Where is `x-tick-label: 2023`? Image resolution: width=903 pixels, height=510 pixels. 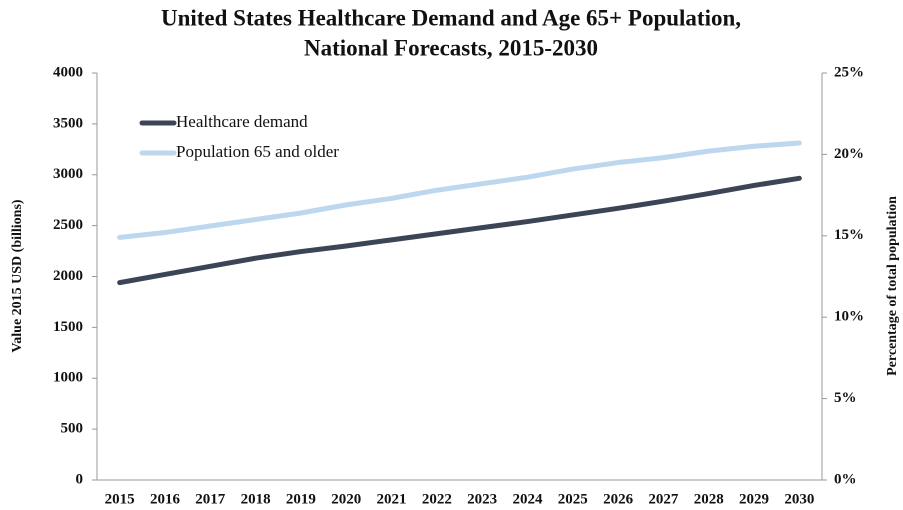
x-tick-label: 2023 is located at coordinates (482, 499).